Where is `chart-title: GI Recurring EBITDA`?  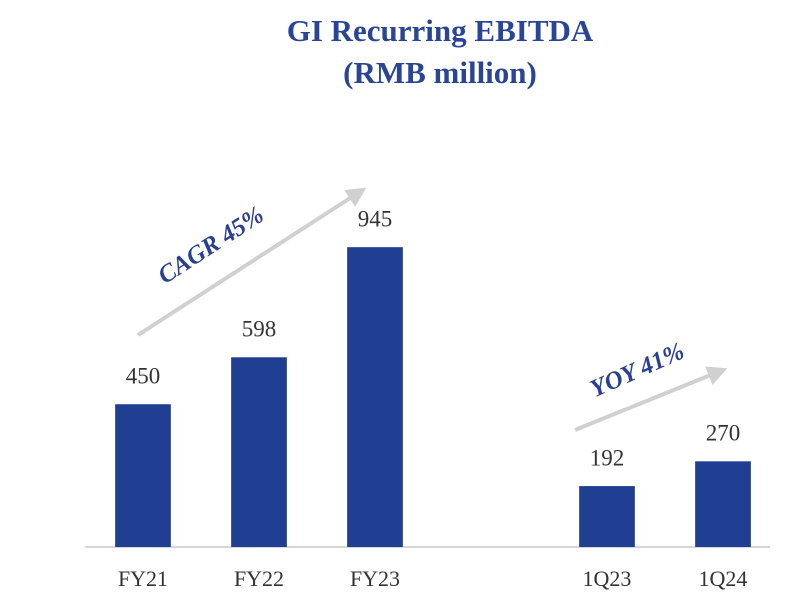 chart-title: GI Recurring EBITDA is located at coordinates (440, 30).